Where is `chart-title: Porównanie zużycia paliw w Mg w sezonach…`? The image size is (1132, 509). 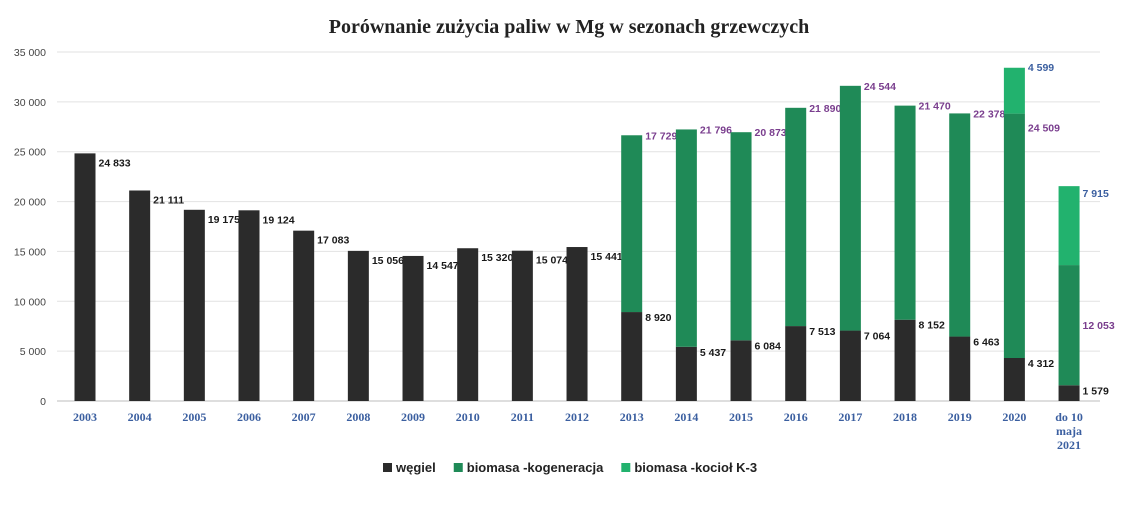 chart-title: Porównanie zużycia paliw w Mg w sezonach… is located at coordinates (569, 27).